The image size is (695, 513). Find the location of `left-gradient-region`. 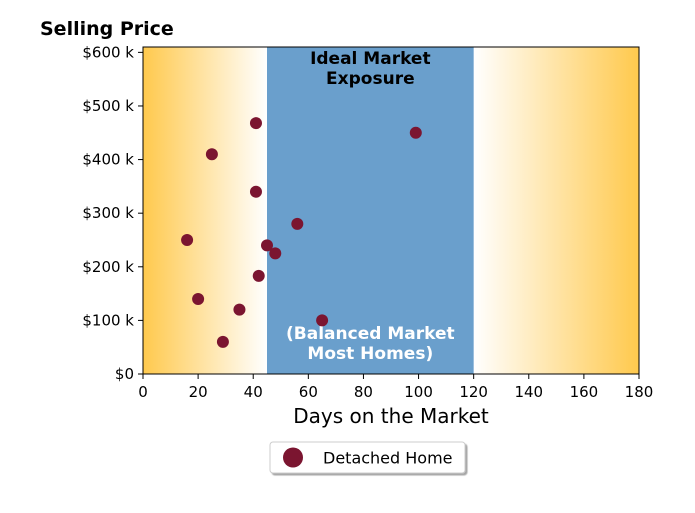

left-gradient-region is located at coordinates (205, 210).